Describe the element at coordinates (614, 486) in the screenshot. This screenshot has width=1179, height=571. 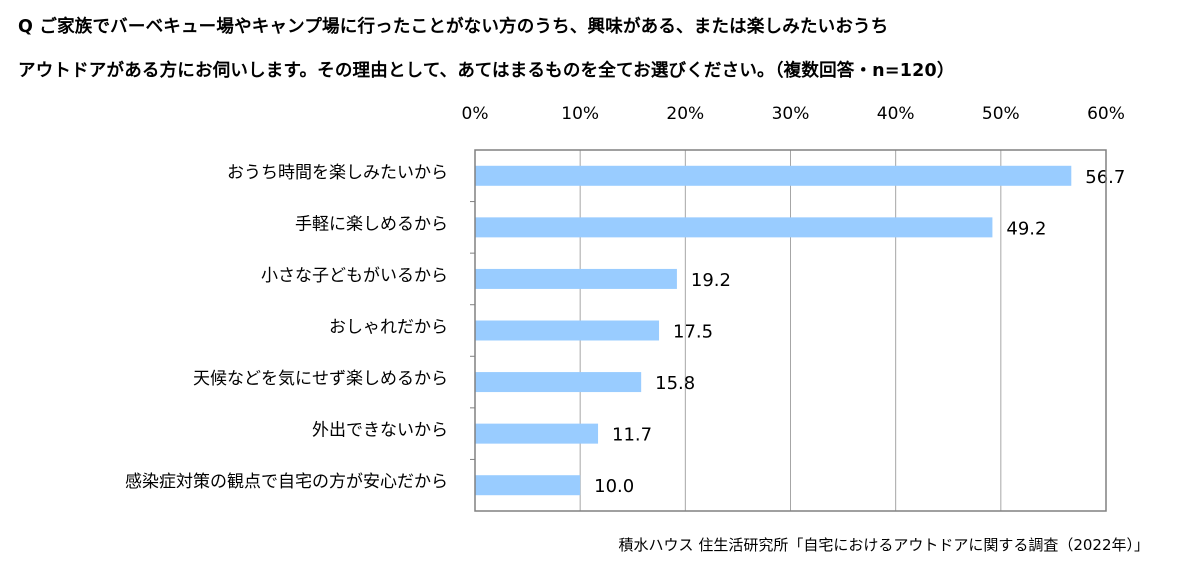
I see `data-label: 10.0` at that location.